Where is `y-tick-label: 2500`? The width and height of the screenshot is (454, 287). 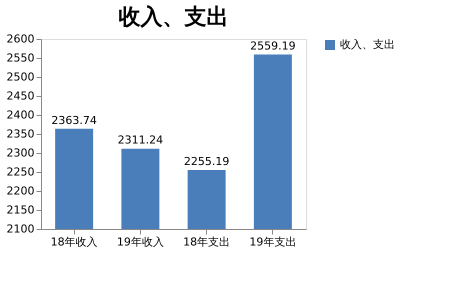 y-tick-label: 2500 is located at coordinates (20, 77).